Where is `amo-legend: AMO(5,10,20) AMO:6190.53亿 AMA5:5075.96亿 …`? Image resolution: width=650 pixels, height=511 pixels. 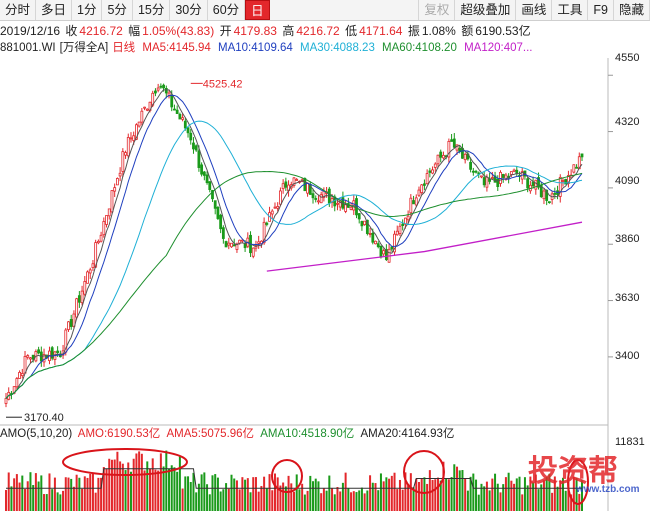 amo-legend: AMO(5,10,20) AMO:6190.53亿 AMA5:5075.96亿 … is located at coordinates (305, 434).